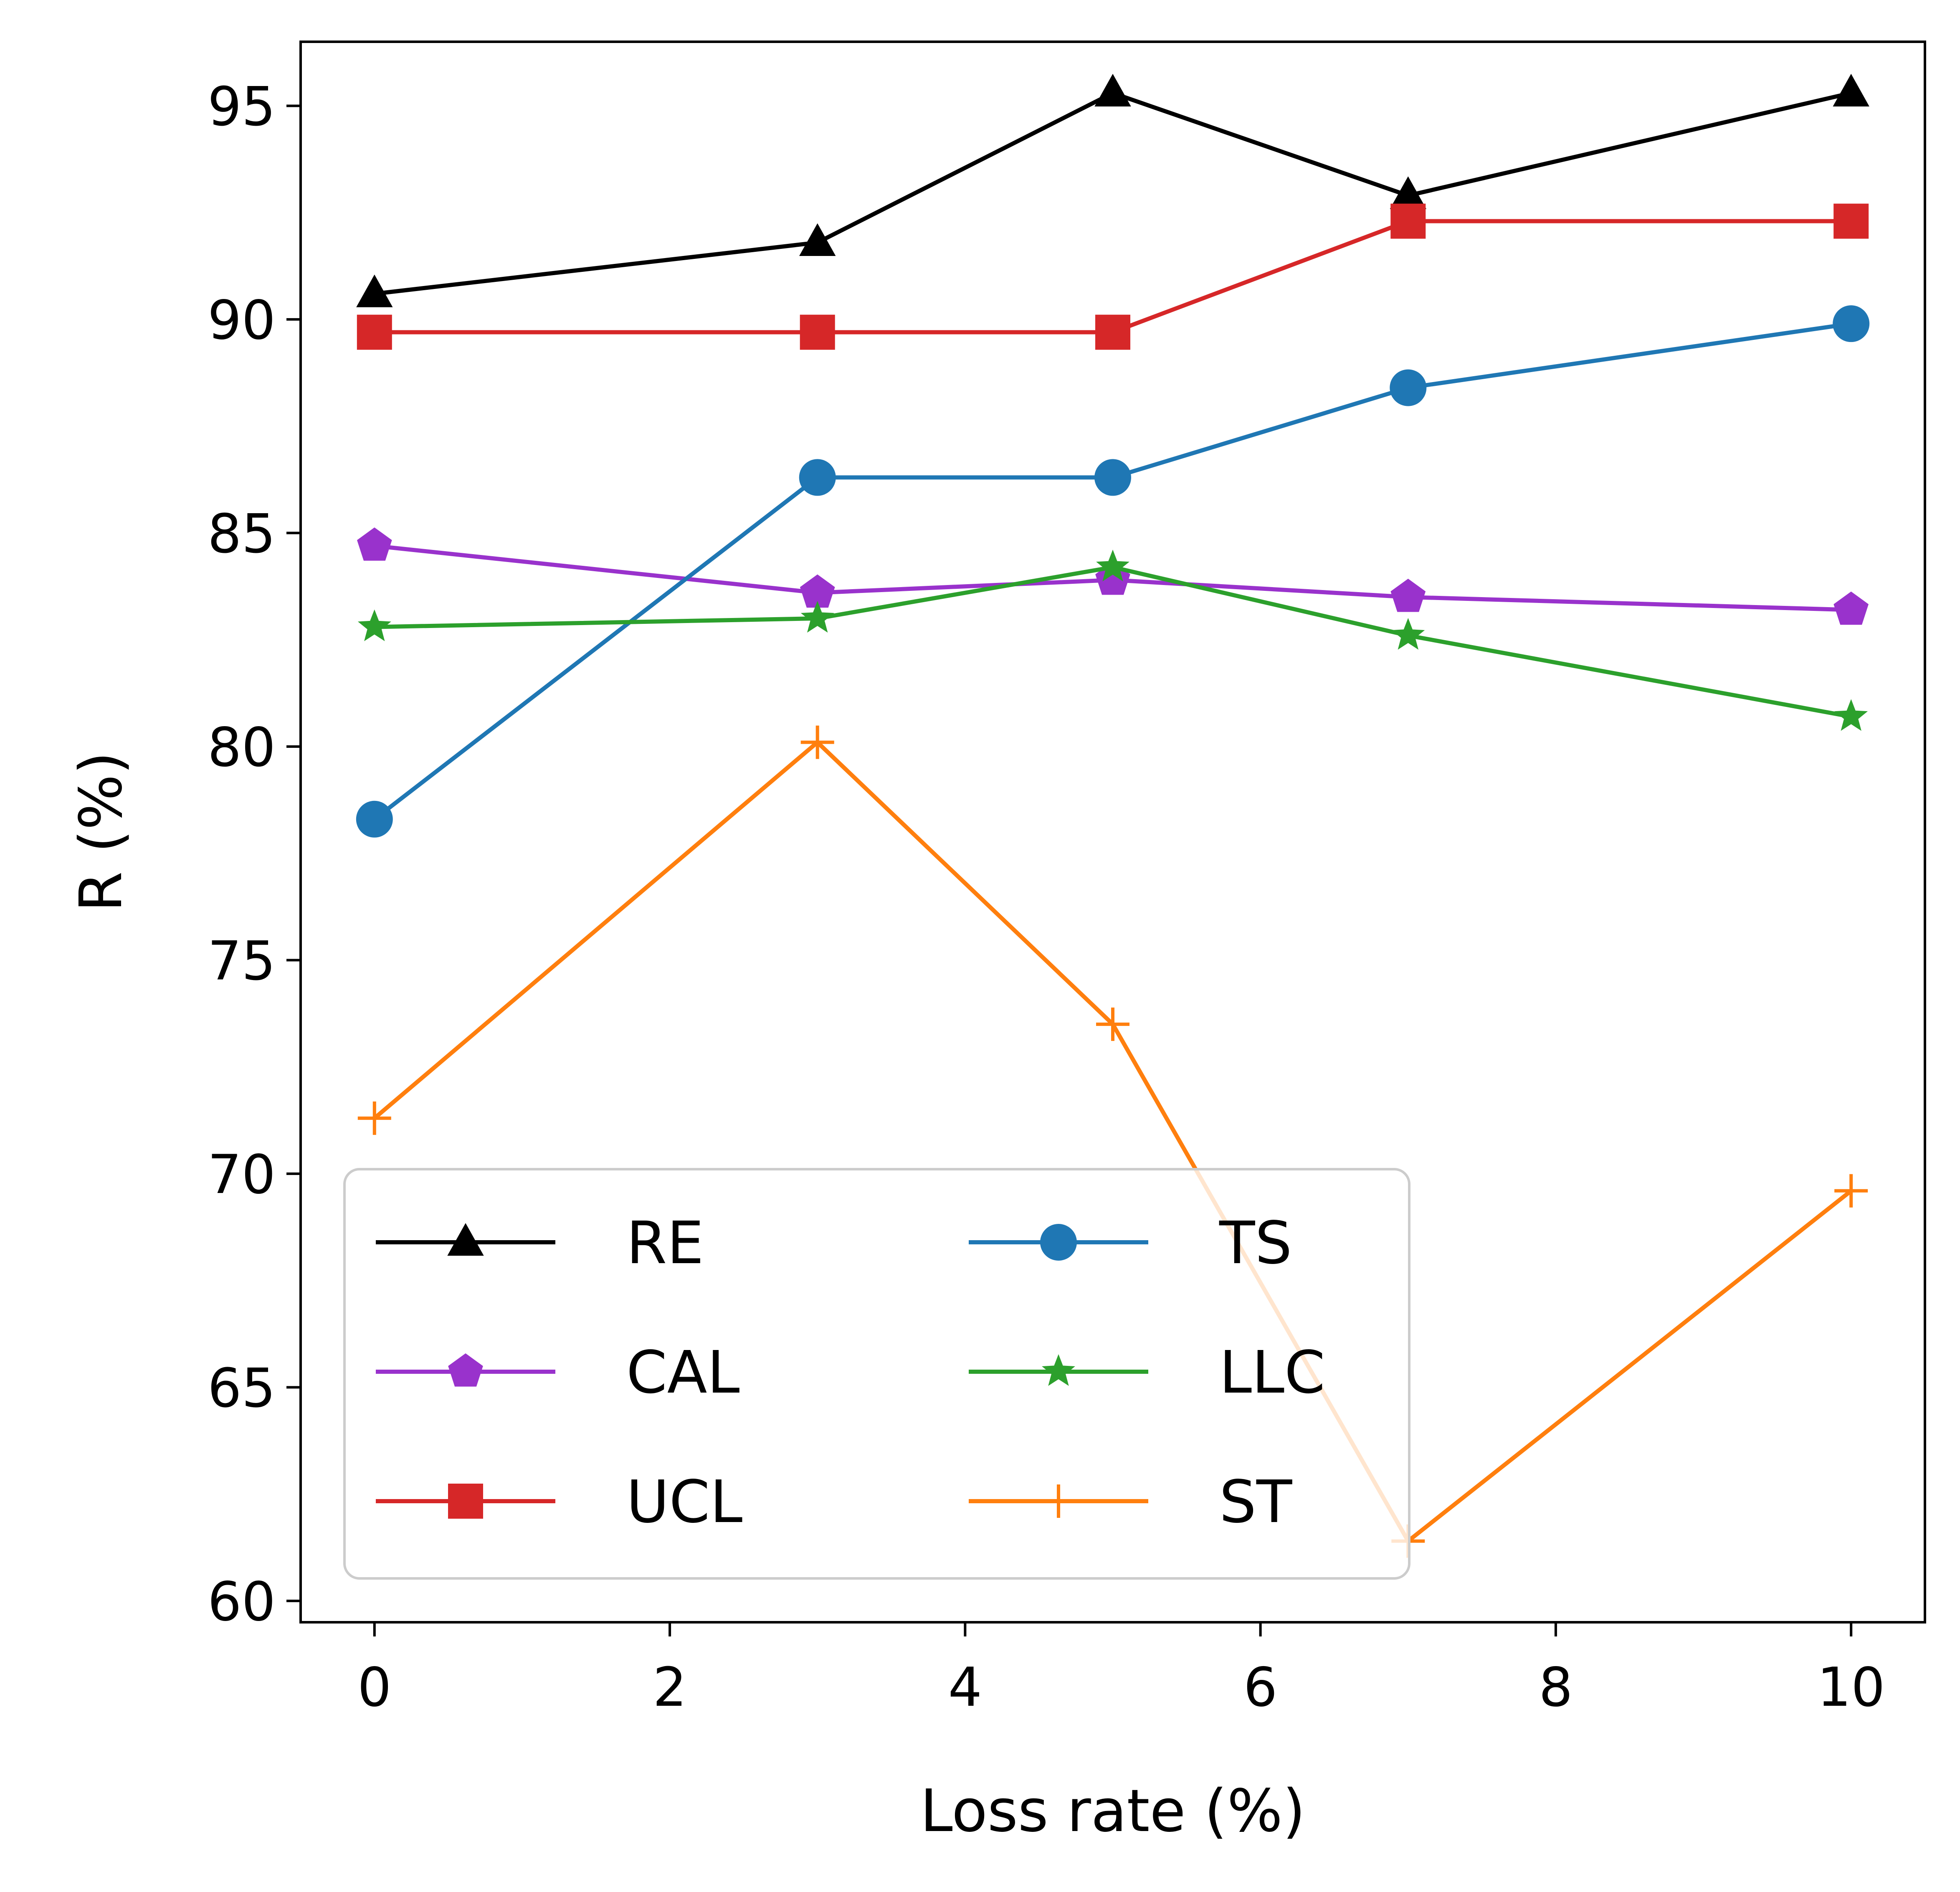  What do you see at coordinates (965, 1687) in the screenshot?
I see `x-tick-label: 4` at bounding box center [965, 1687].